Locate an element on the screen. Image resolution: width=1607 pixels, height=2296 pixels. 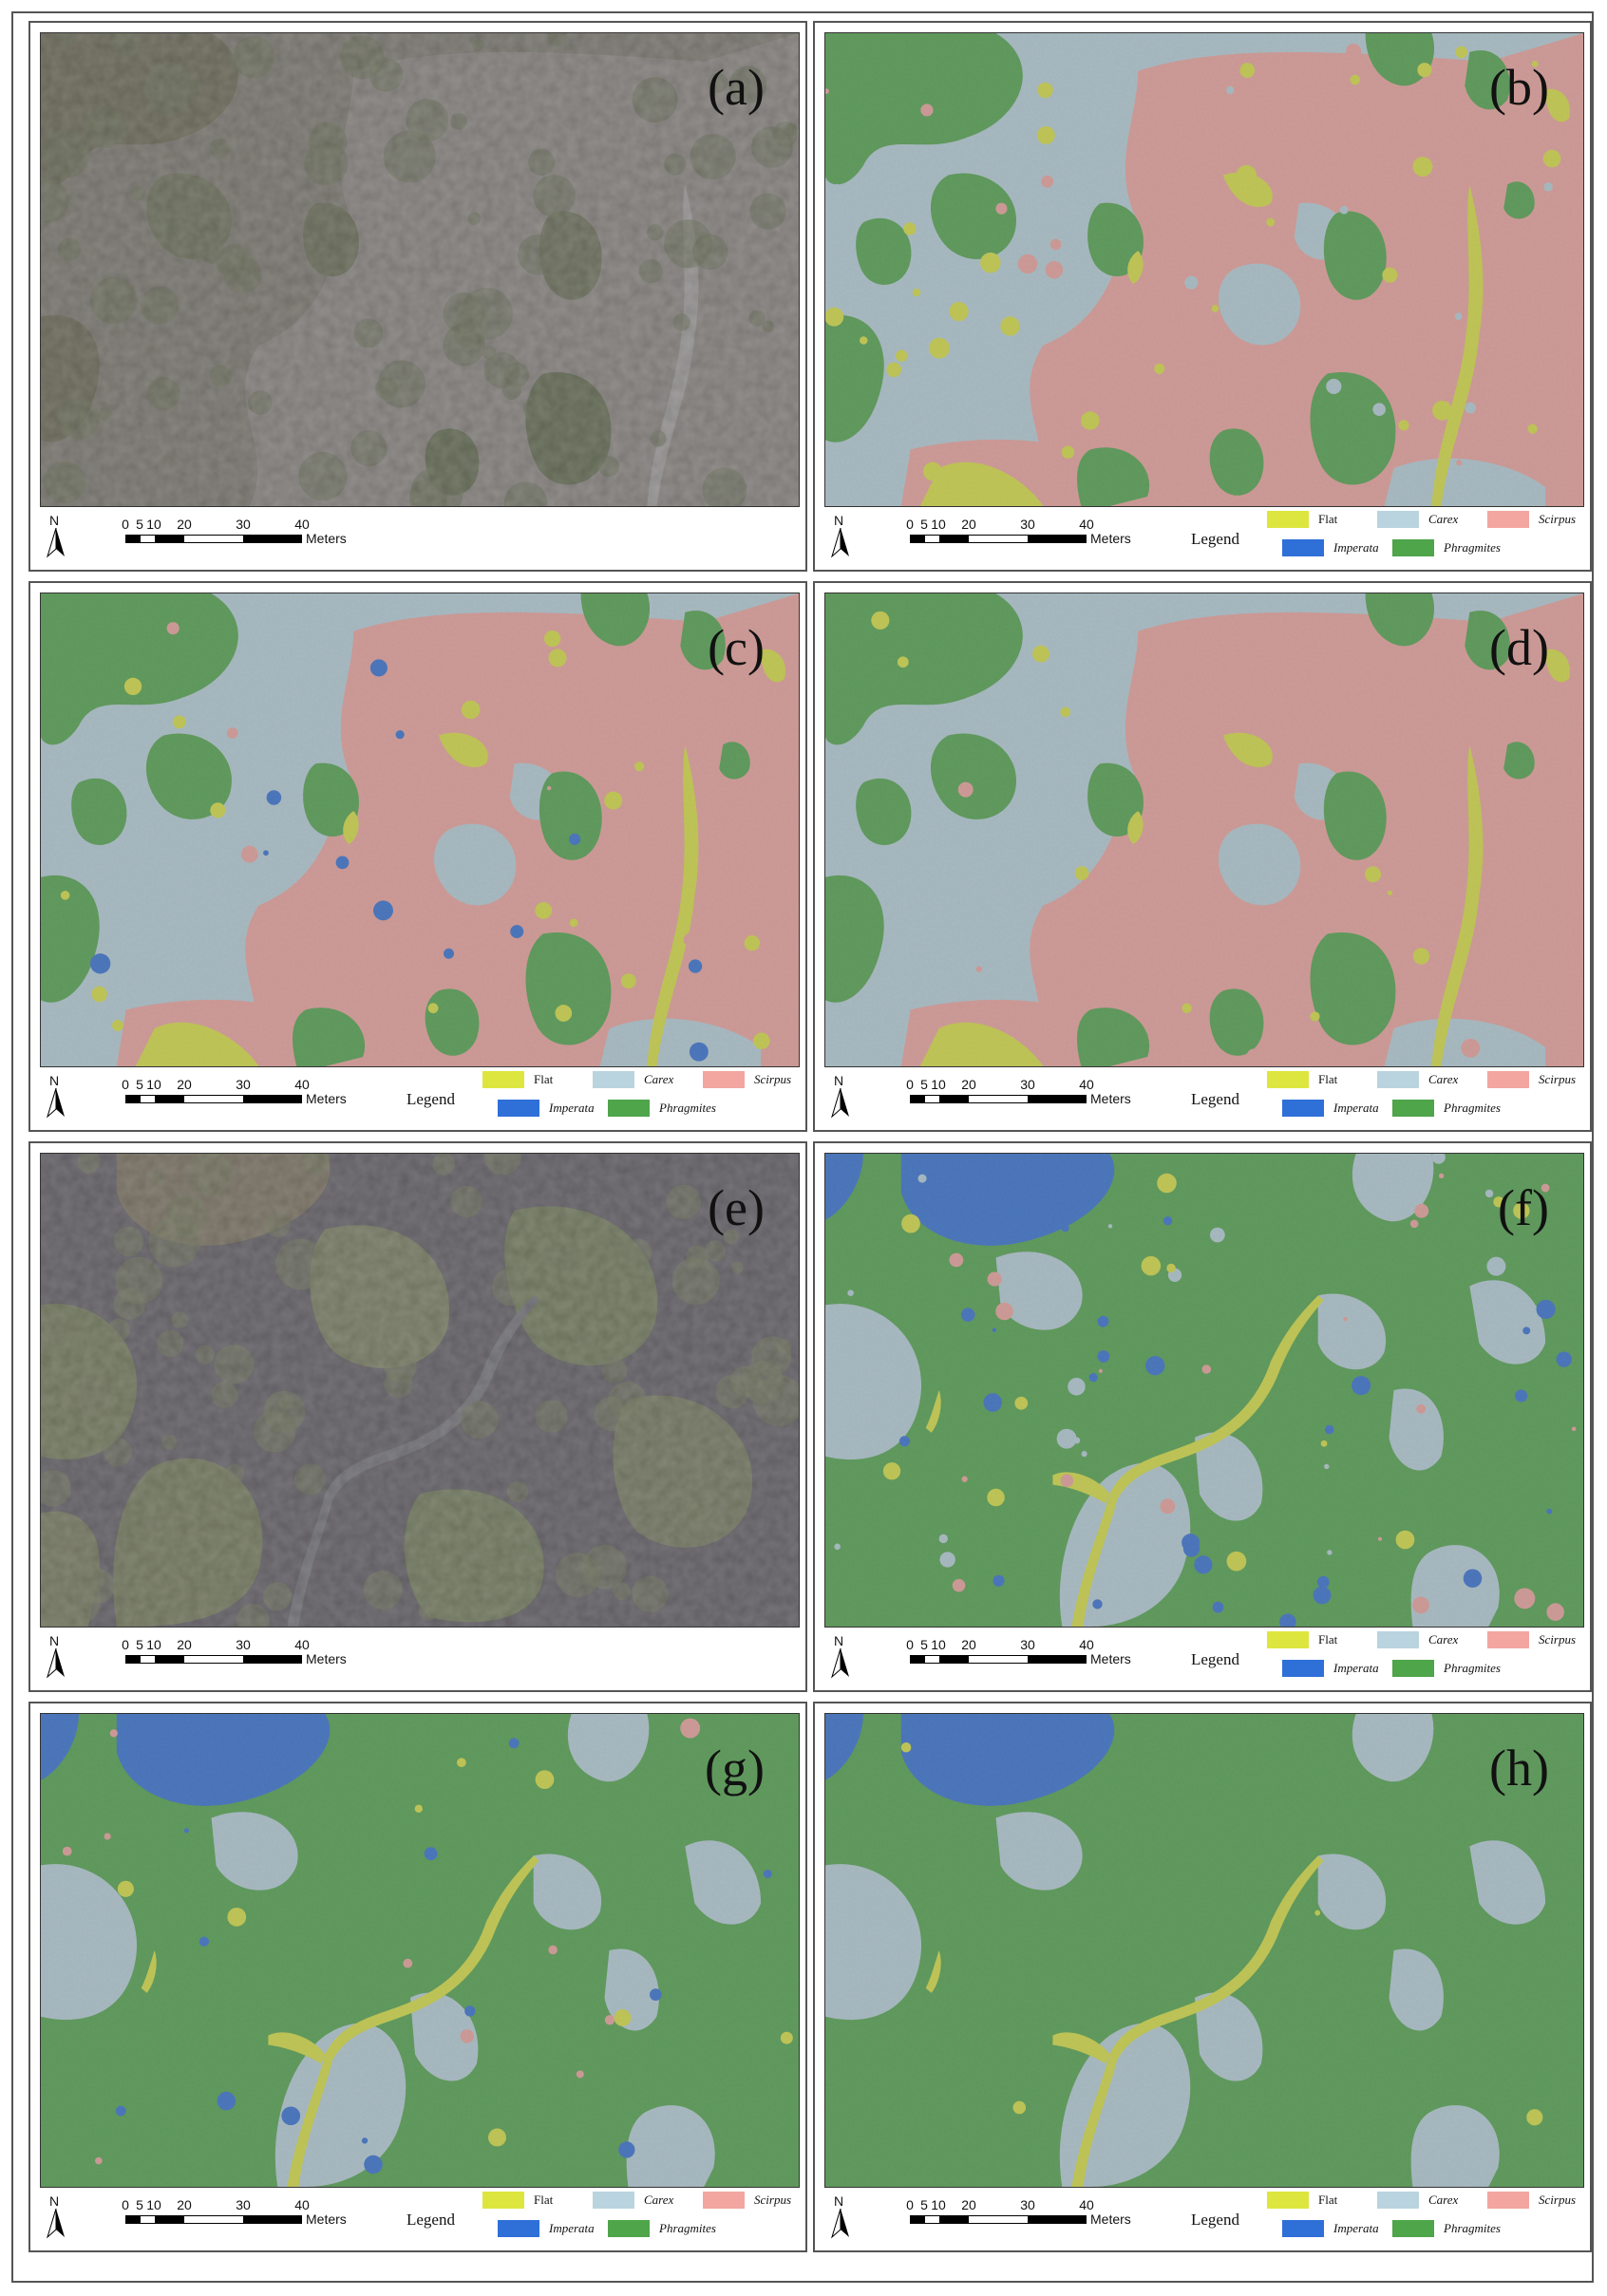
texture-overlay is located at coordinates (1204, 269).